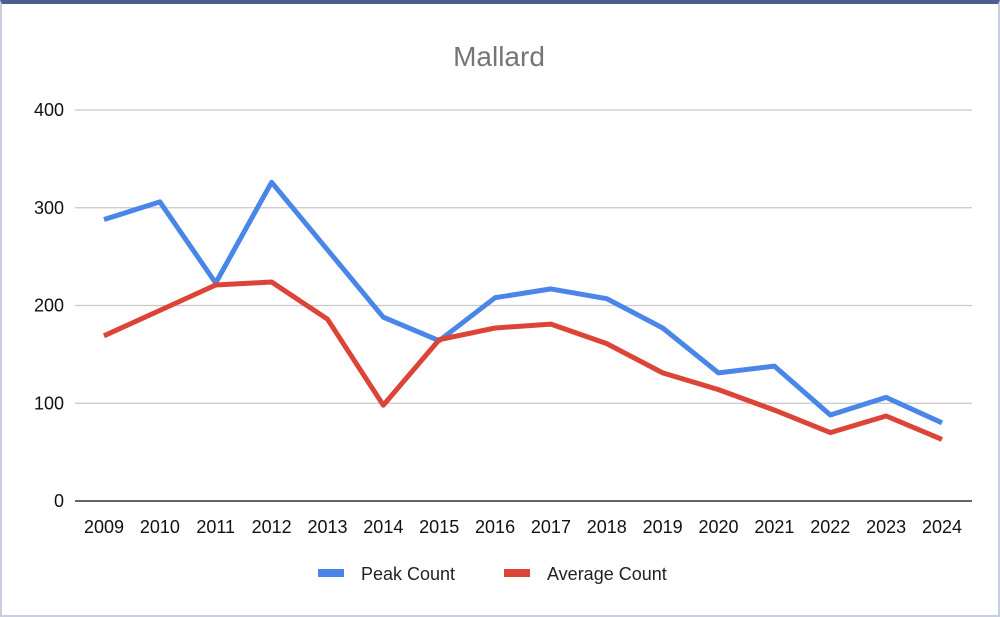 This screenshot has width=1000, height=617. I want to click on x-tick-label: 2013, so click(327, 527).